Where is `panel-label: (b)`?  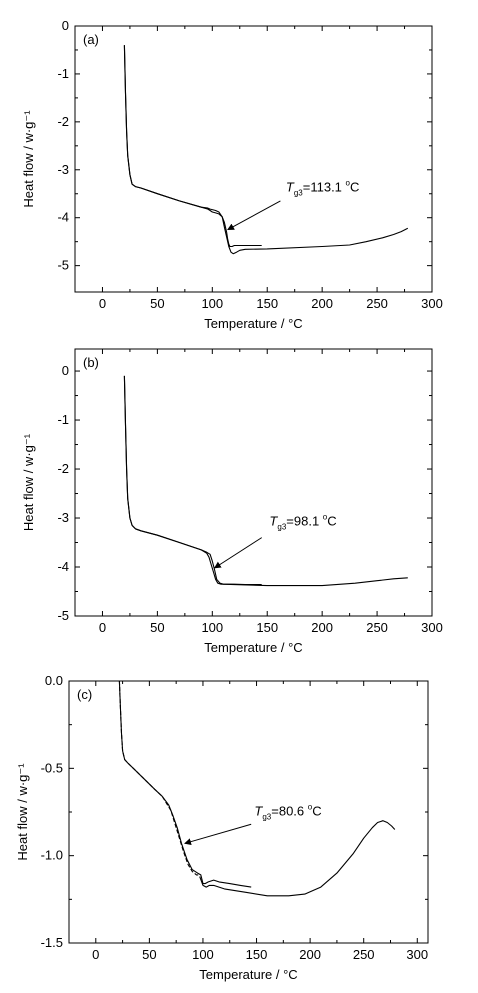 panel-label: (b) is located at coordinates (91, 362).